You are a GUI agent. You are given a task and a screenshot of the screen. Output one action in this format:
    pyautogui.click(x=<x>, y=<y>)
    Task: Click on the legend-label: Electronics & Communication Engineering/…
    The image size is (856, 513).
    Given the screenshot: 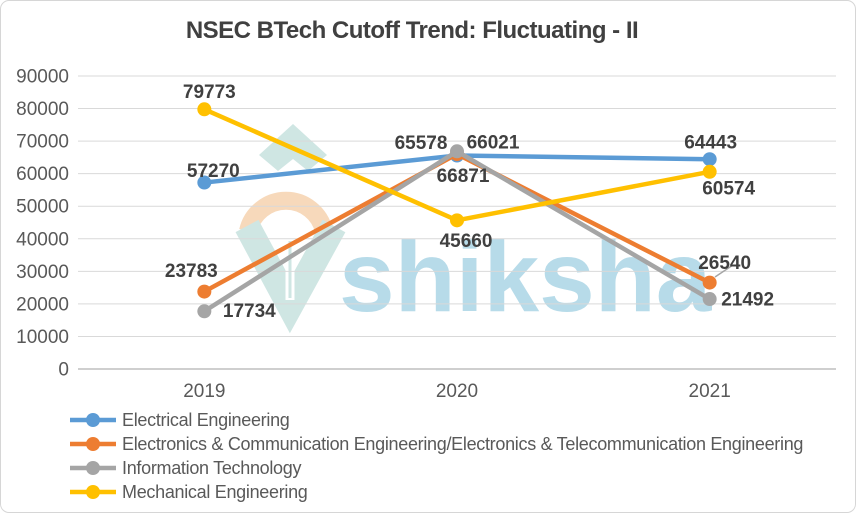 What is the action you would take?
    pyautogui.click(x=463, y=443)
    